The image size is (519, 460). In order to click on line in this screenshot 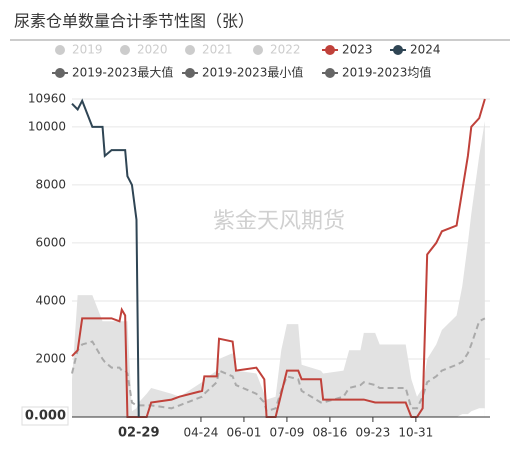, I will do `click(105, 258)`.